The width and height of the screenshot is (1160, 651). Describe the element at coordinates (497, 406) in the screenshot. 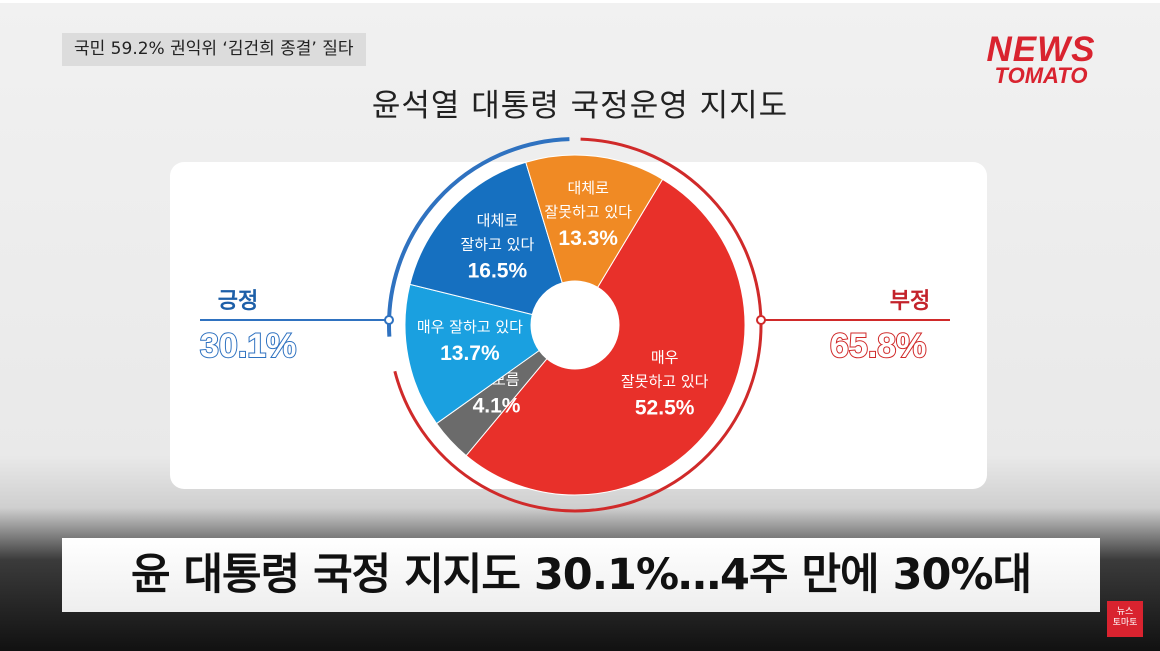

I see `slice-value-text: 4.1%` at that location.